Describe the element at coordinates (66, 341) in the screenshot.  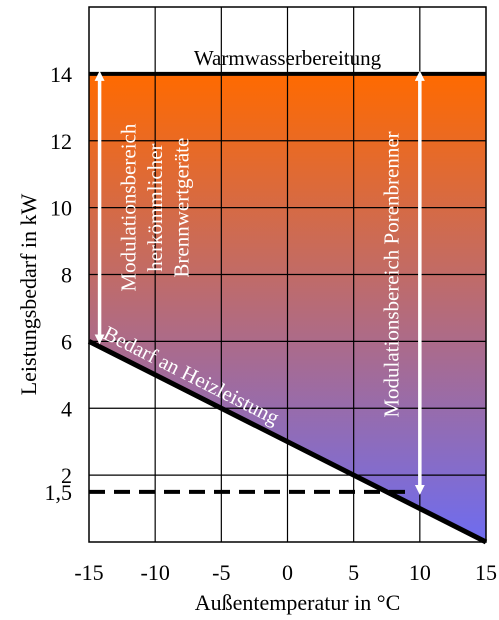
I see `y-tick-label: 6` at that location.